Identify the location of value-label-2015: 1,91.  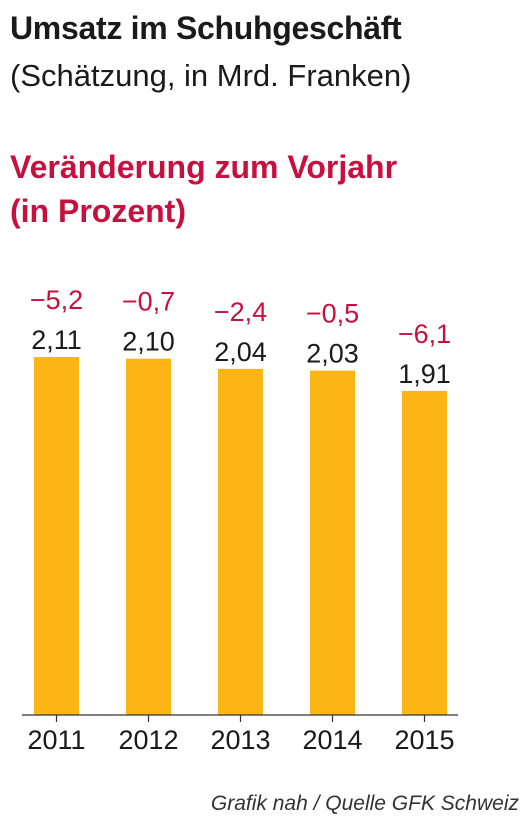
(424, 374).